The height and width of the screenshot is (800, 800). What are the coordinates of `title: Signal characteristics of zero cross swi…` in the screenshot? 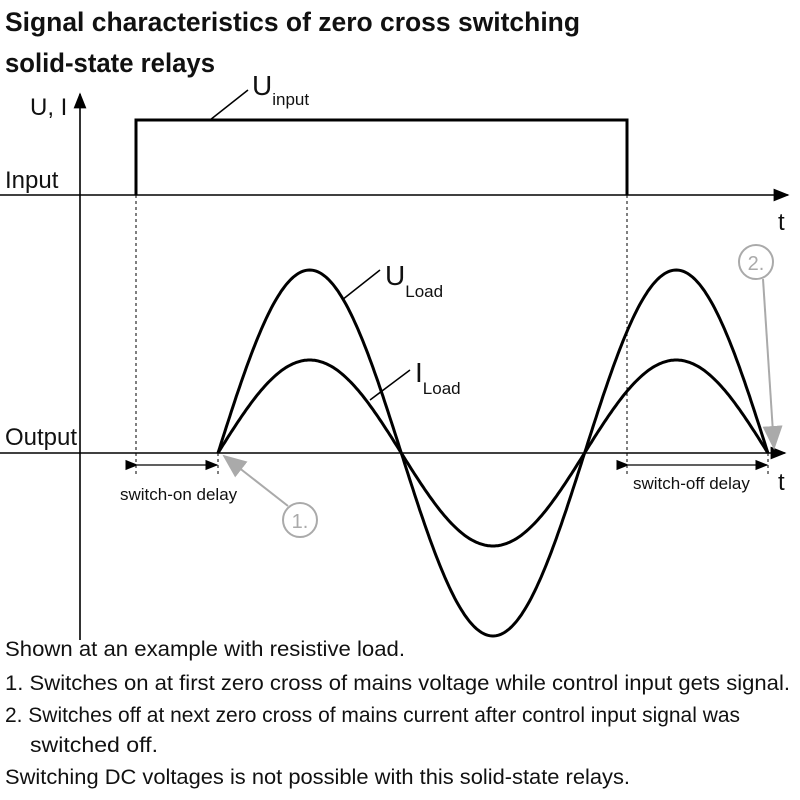 It's located at (292, 22).